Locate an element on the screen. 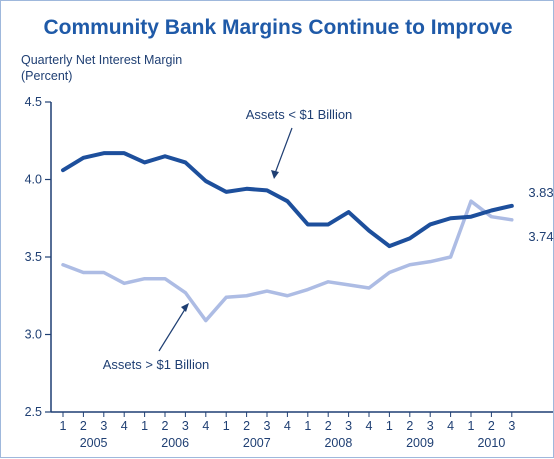  x-tick-label-year: 2009 is located at coordinates (420, 443).